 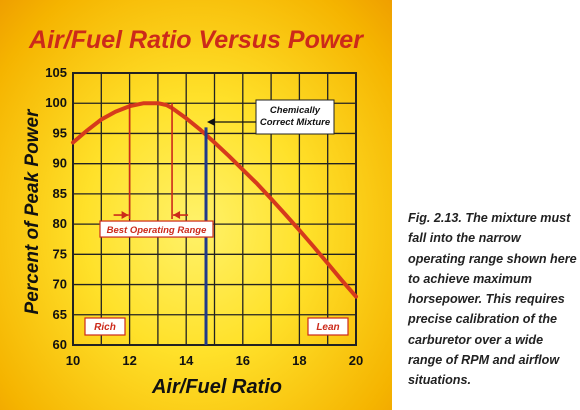 I want to click on y-tick-label: 70, so click(x=60, y=284).